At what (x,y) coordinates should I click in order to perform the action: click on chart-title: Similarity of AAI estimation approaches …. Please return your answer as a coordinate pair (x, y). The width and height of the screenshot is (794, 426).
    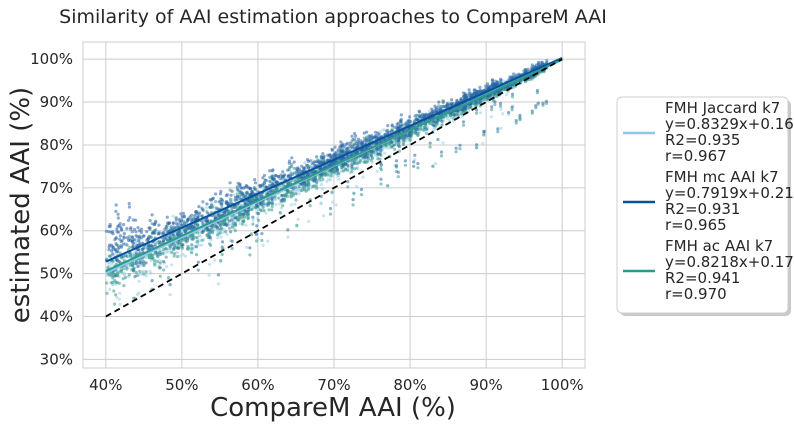
    Looking at the image, I should click on (333, 17).